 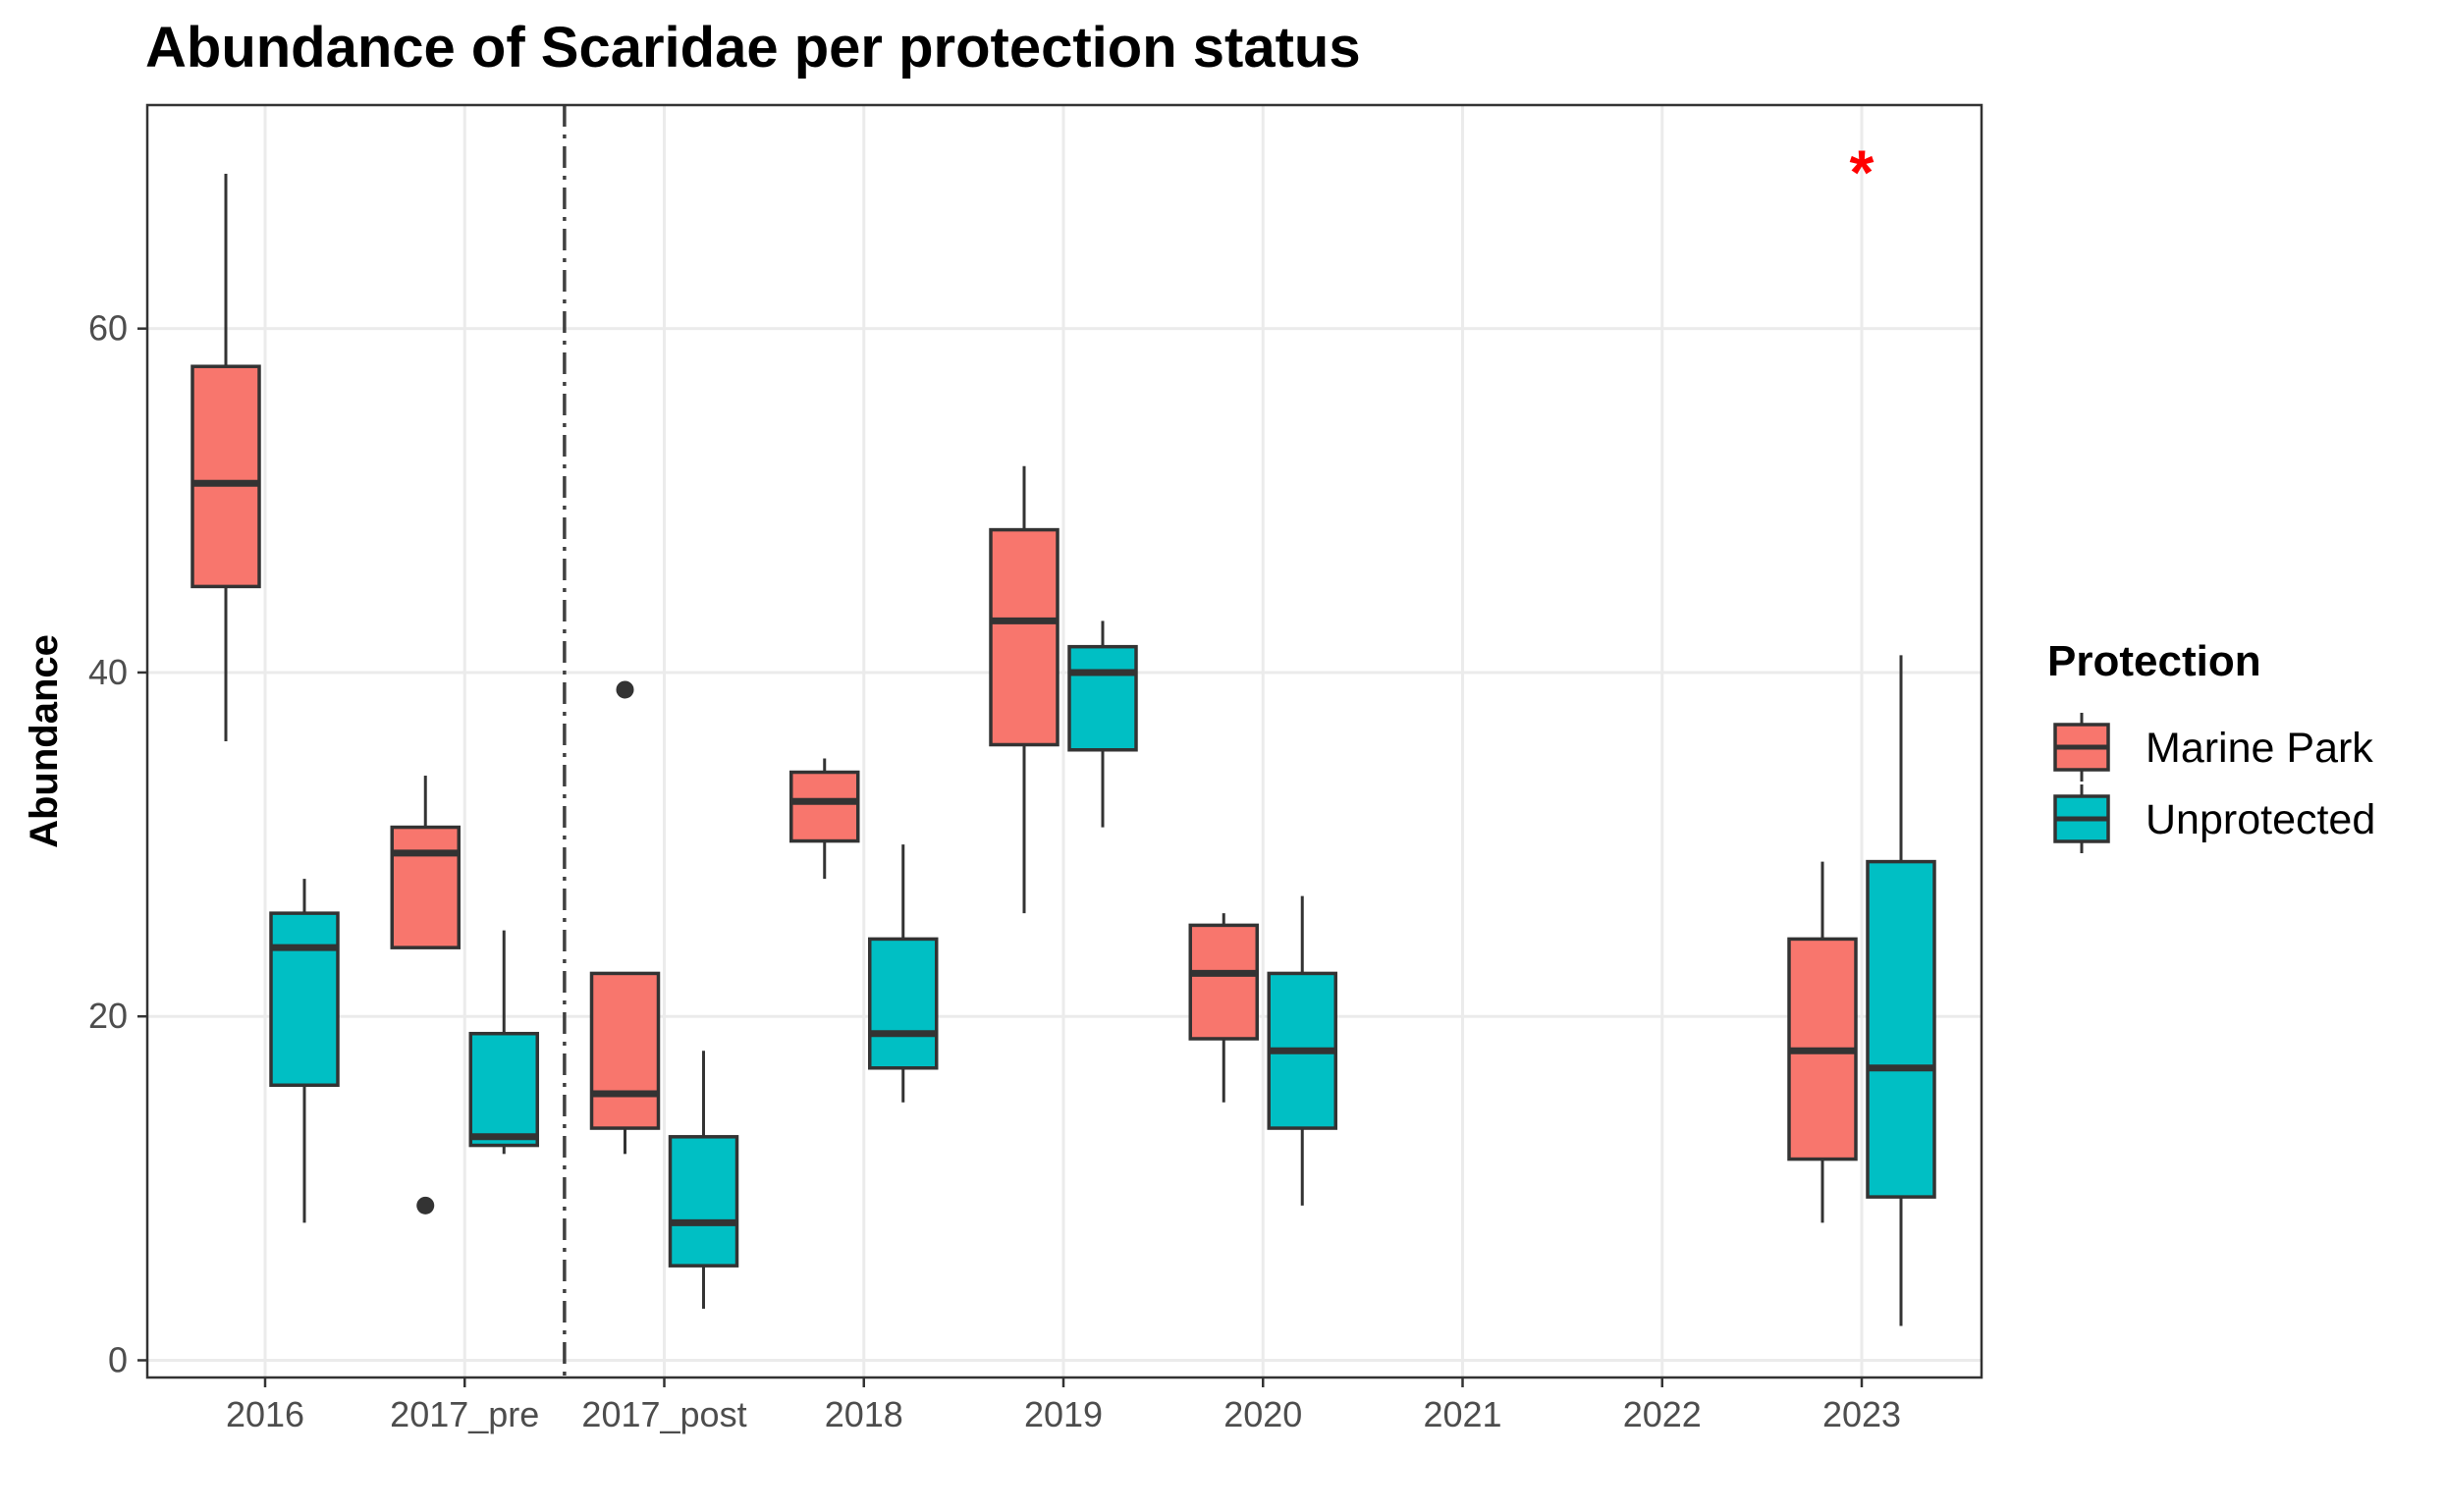 What do you see at coordinates (2259, 749) in the screenshot?
I see `legend-label: Marine Park` at bounding box center [2259, 749].